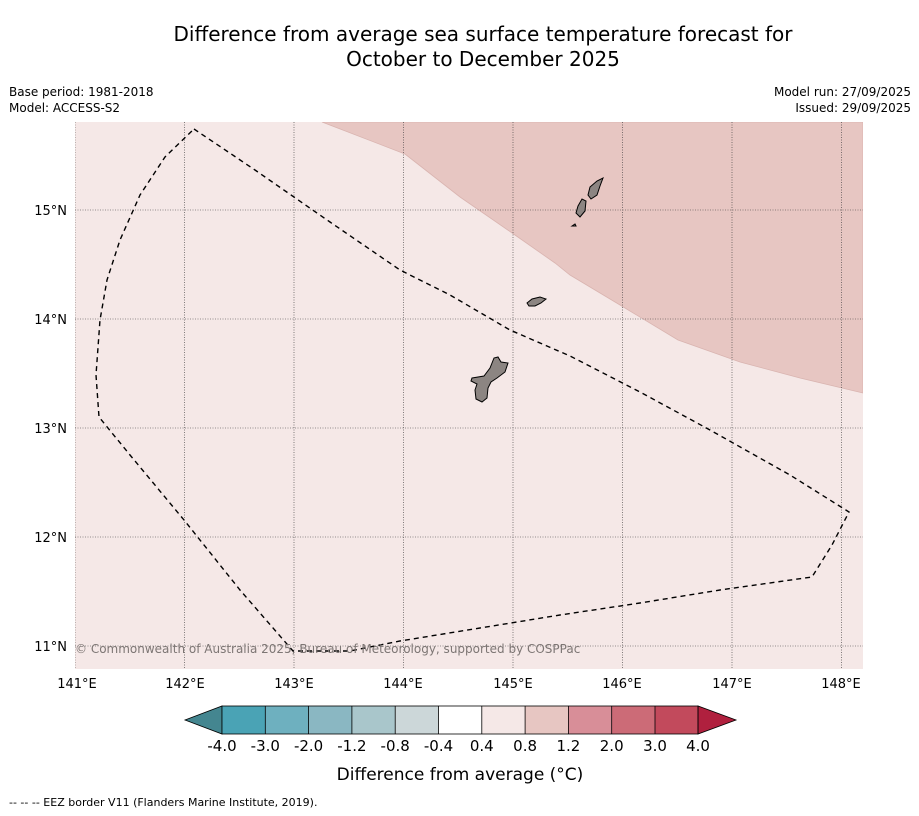 The image size is (919, 816). I want to click on lat-label-12: 12°N, so click(50, 538).